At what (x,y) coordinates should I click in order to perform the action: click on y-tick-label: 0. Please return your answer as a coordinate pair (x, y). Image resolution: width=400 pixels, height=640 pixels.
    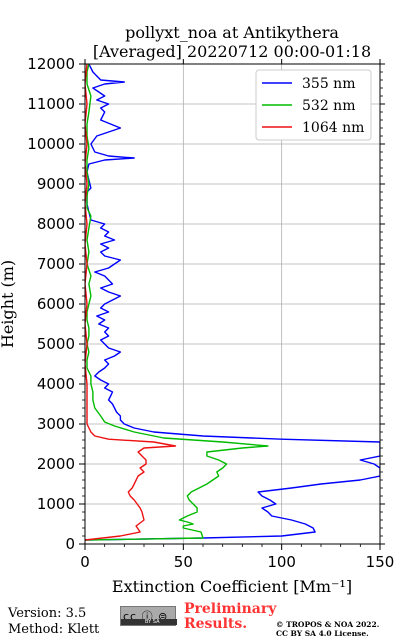
    Looking at the image, I should click on (70, 544).